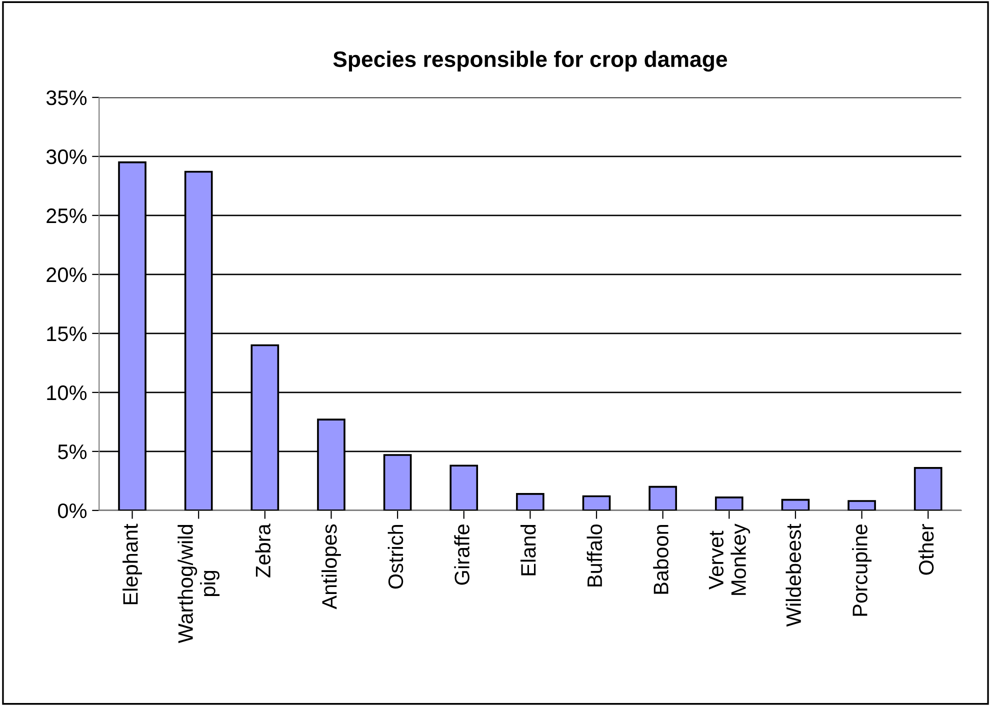  I want to click on y-tick-label: 10%, so click(67, 392).